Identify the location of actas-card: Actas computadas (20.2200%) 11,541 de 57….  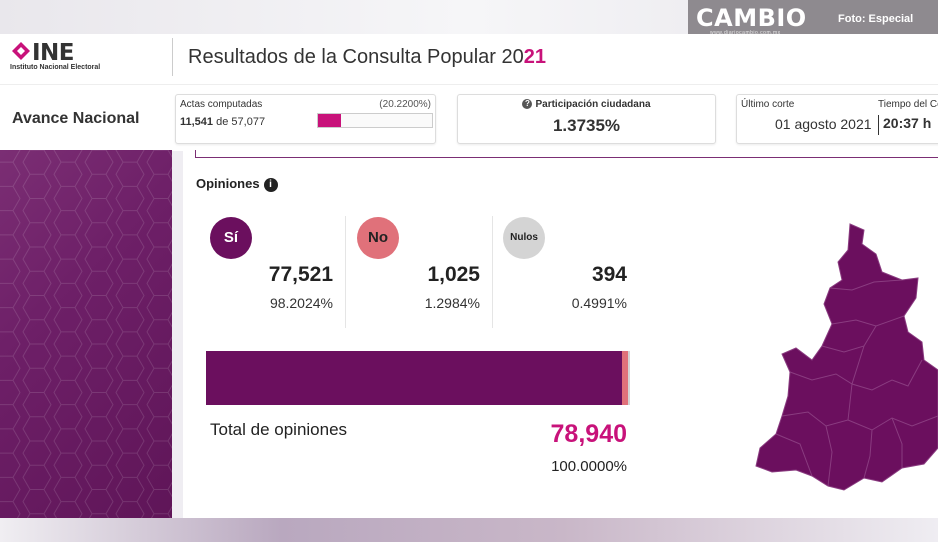
(305, 119).